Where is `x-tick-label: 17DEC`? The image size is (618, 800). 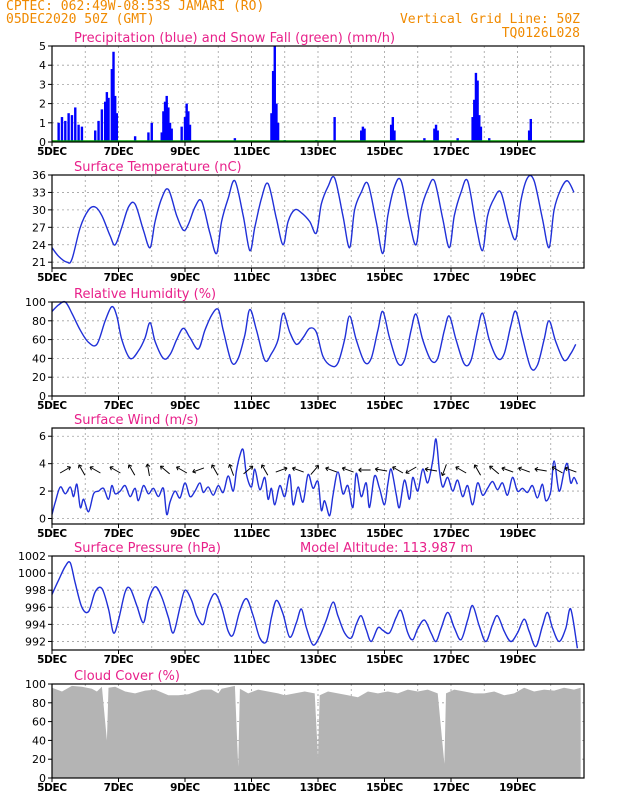 x-tick-label: 17DEC is located at coordinates (451, 152).